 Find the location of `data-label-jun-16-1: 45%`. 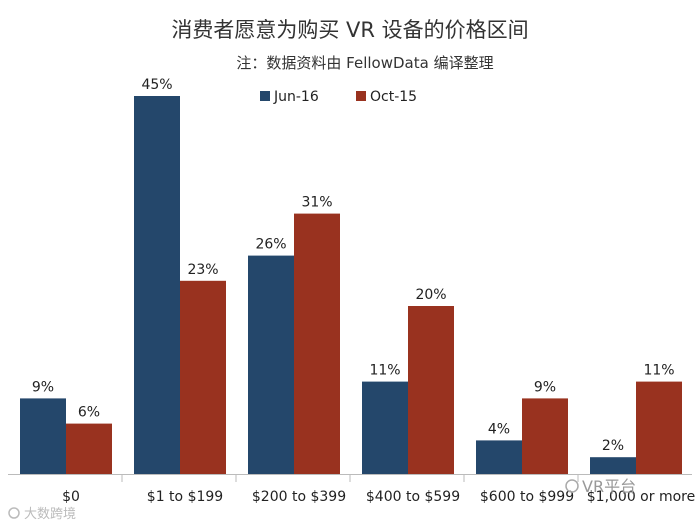

data-label-jun-16-1: 45% is located at coordinates (156, 85).